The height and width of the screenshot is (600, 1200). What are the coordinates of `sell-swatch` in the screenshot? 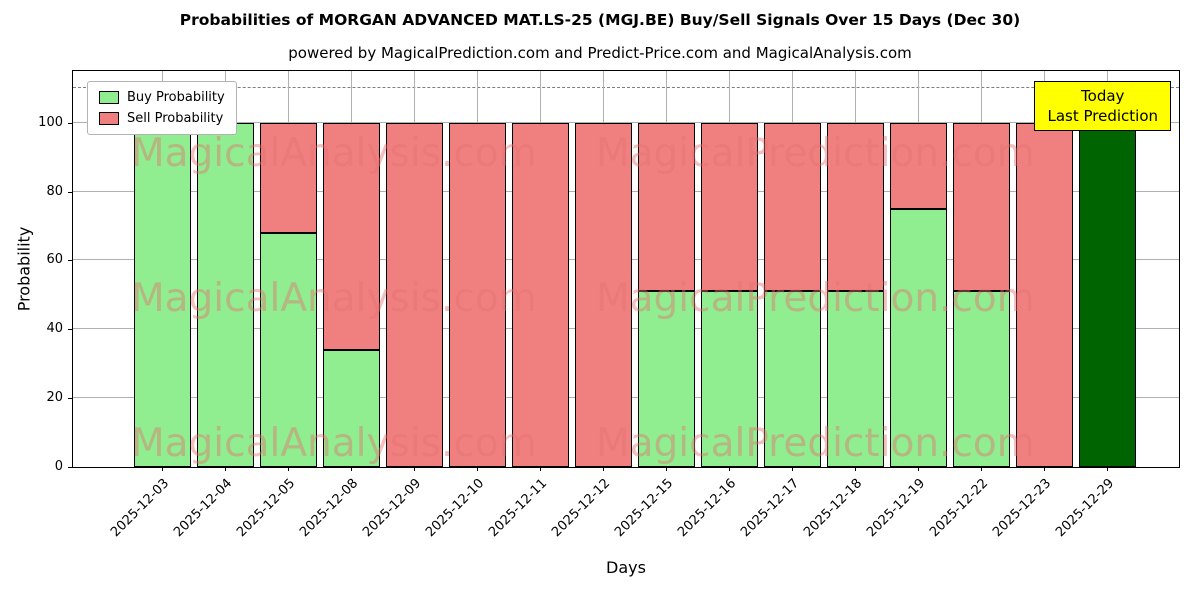 It's located at (109, 118).